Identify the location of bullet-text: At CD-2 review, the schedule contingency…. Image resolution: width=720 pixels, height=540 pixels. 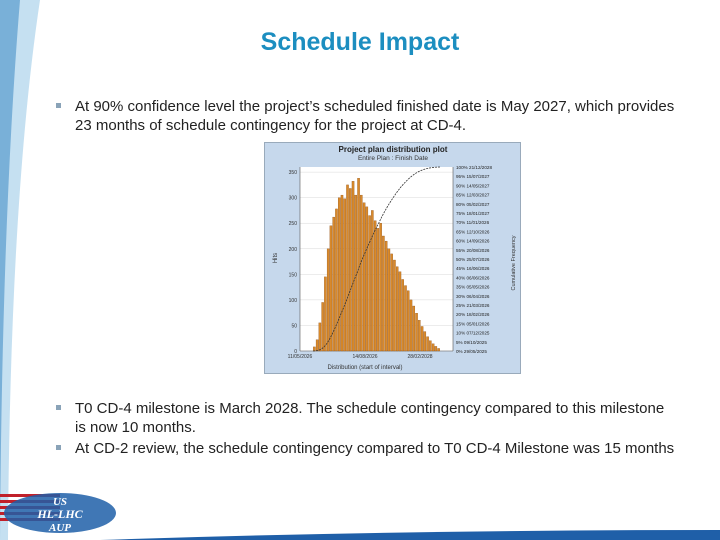
(375, 448).